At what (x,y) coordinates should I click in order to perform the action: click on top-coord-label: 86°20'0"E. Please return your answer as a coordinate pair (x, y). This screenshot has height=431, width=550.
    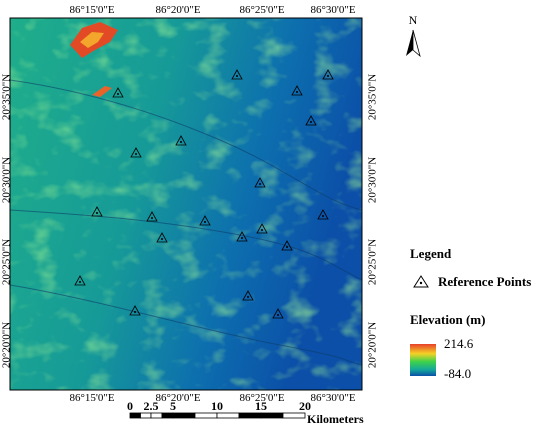
    Looking at the image, I should click on (177, 10).